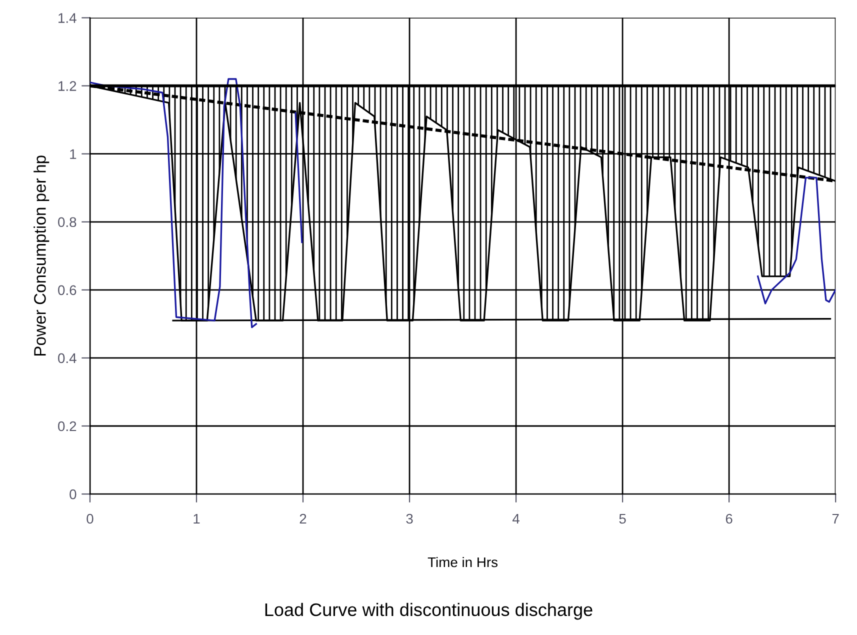 Image resolution: width=857 pixels, height=635 pixels. What do you see at coordinates (463, 562) in the screenshot?
I see `x-axis-title: Time in Hrs` at bounding box center [463, 562].